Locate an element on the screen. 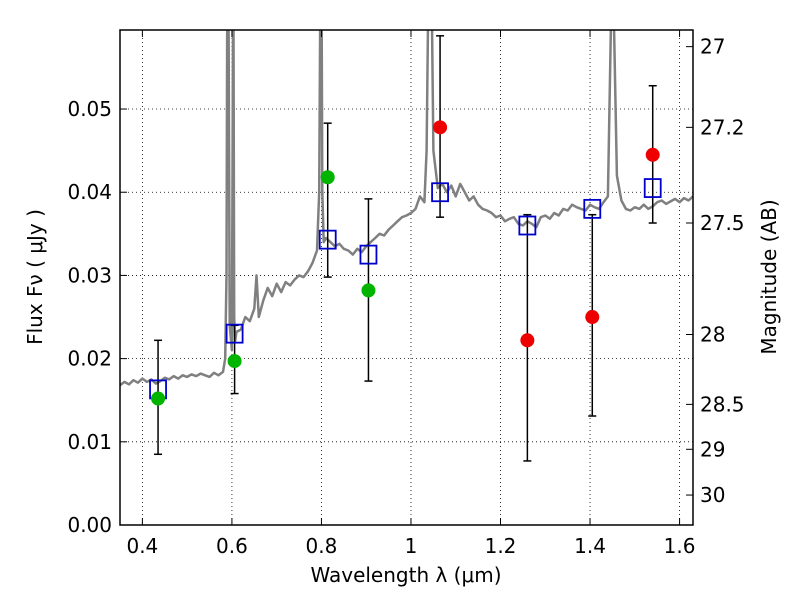  x-tick-label: 1.6 is located at coordinates (680, 546).